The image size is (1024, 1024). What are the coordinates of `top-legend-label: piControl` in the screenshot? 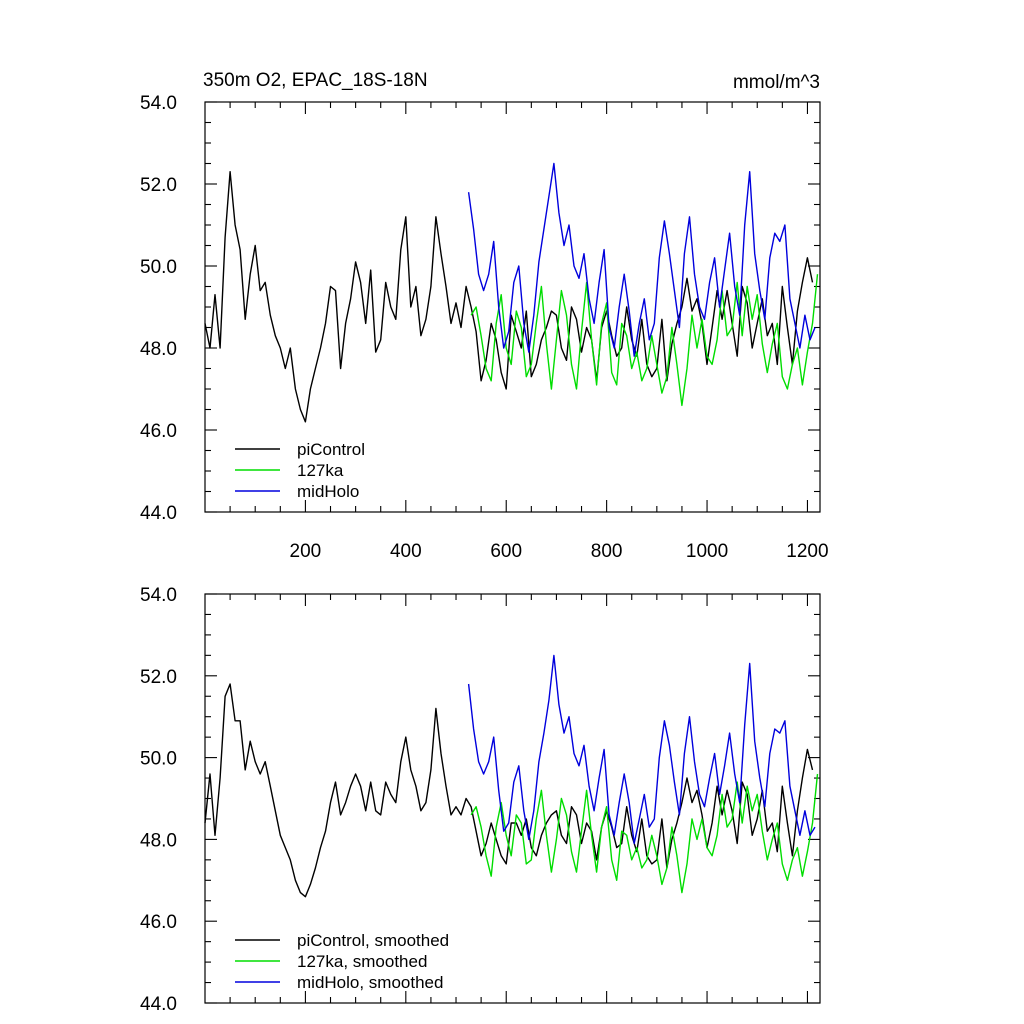 It's located at (331, 449).